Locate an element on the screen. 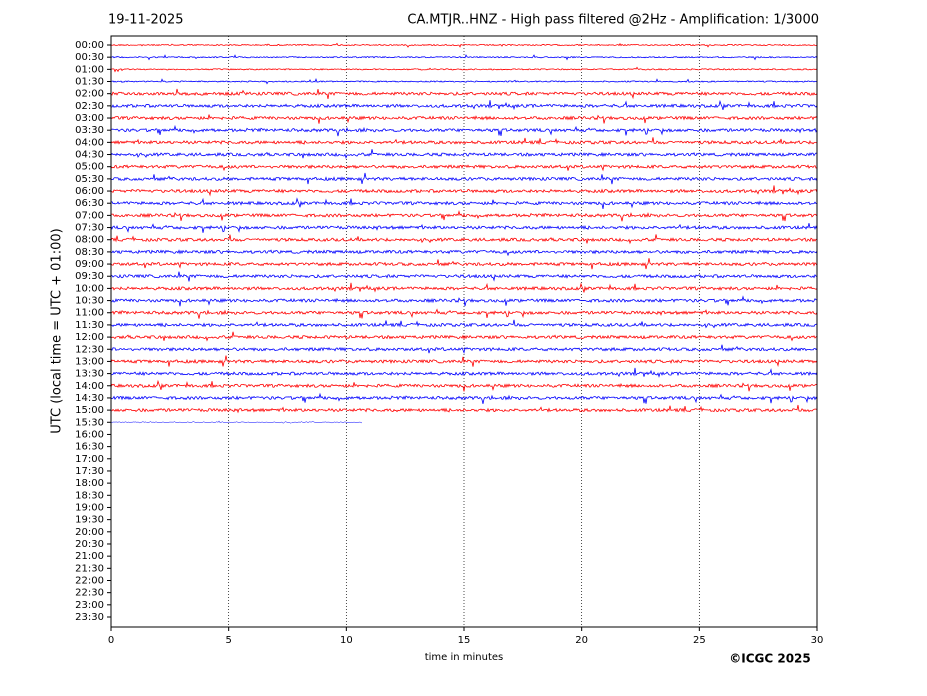  copyright: ©ICGC 2025 is located at coordinates (770, 659).